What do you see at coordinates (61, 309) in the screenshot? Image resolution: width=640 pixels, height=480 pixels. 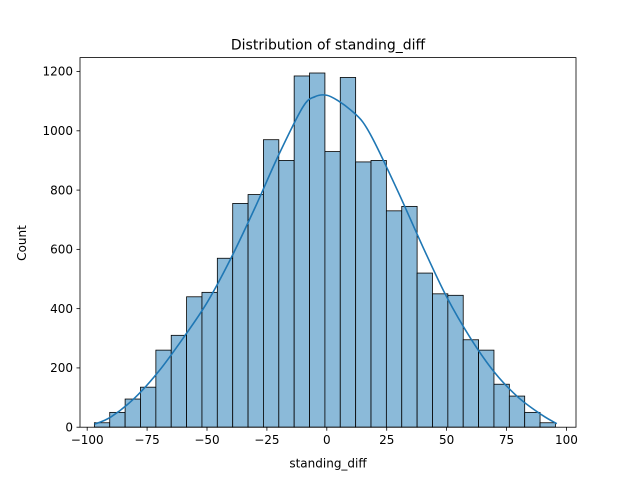 I see `y-tick-label: 400` at bounding box center [61, 309].